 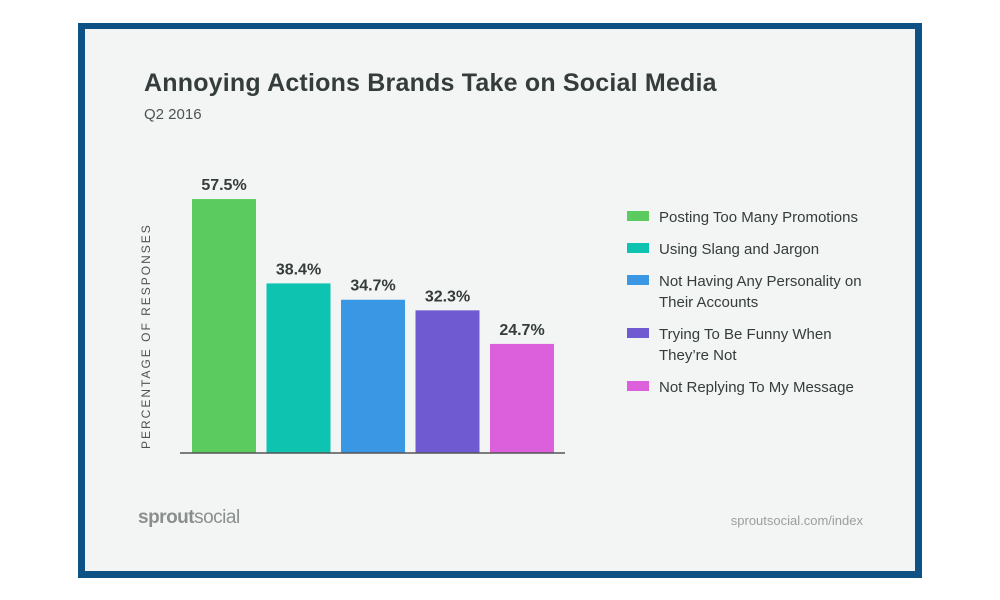 What do you see at coordinates (756, 387) in the screenshot?
I see `legend-label: Not Replying To My Message` at bounding box center [756, 387].